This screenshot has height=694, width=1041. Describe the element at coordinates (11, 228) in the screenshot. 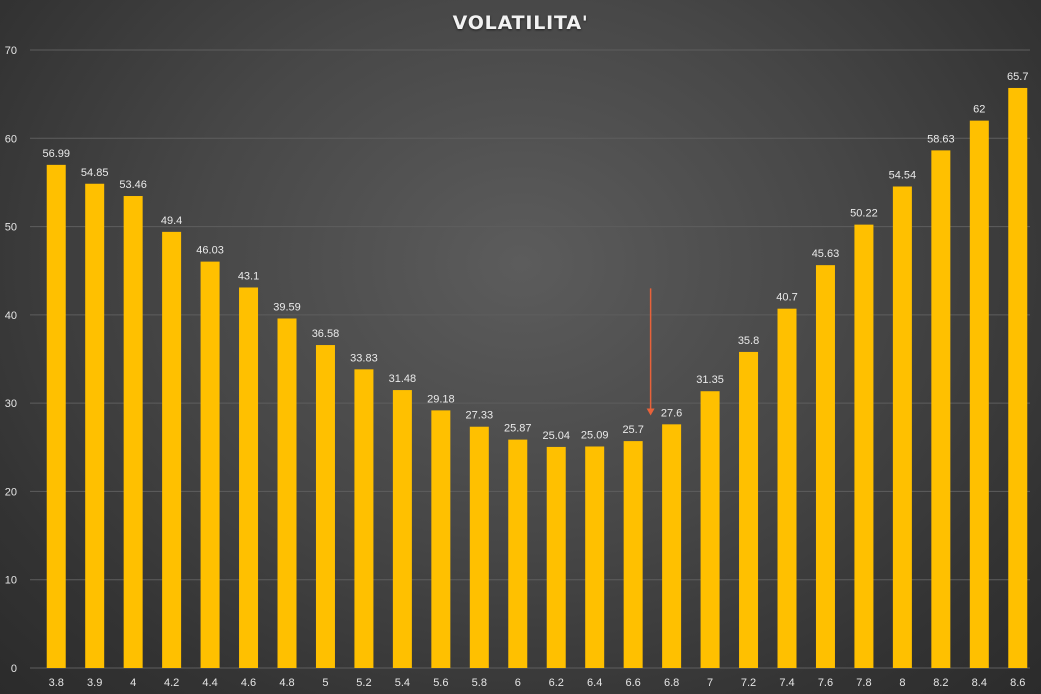

I see `y-tick-label: 50` at that location.